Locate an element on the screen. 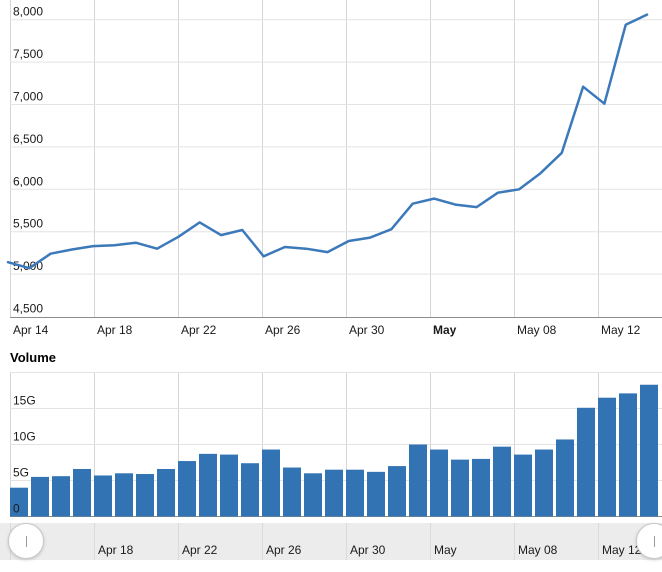  navigator-right-handle is located at coordinates (649, 541).